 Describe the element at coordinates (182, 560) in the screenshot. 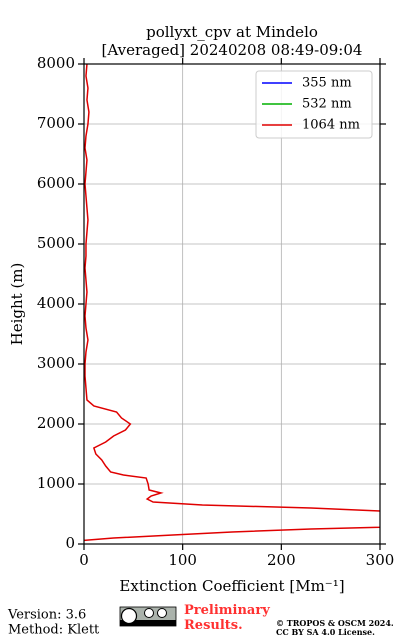

I see `x-tick-label: 100` at that location.